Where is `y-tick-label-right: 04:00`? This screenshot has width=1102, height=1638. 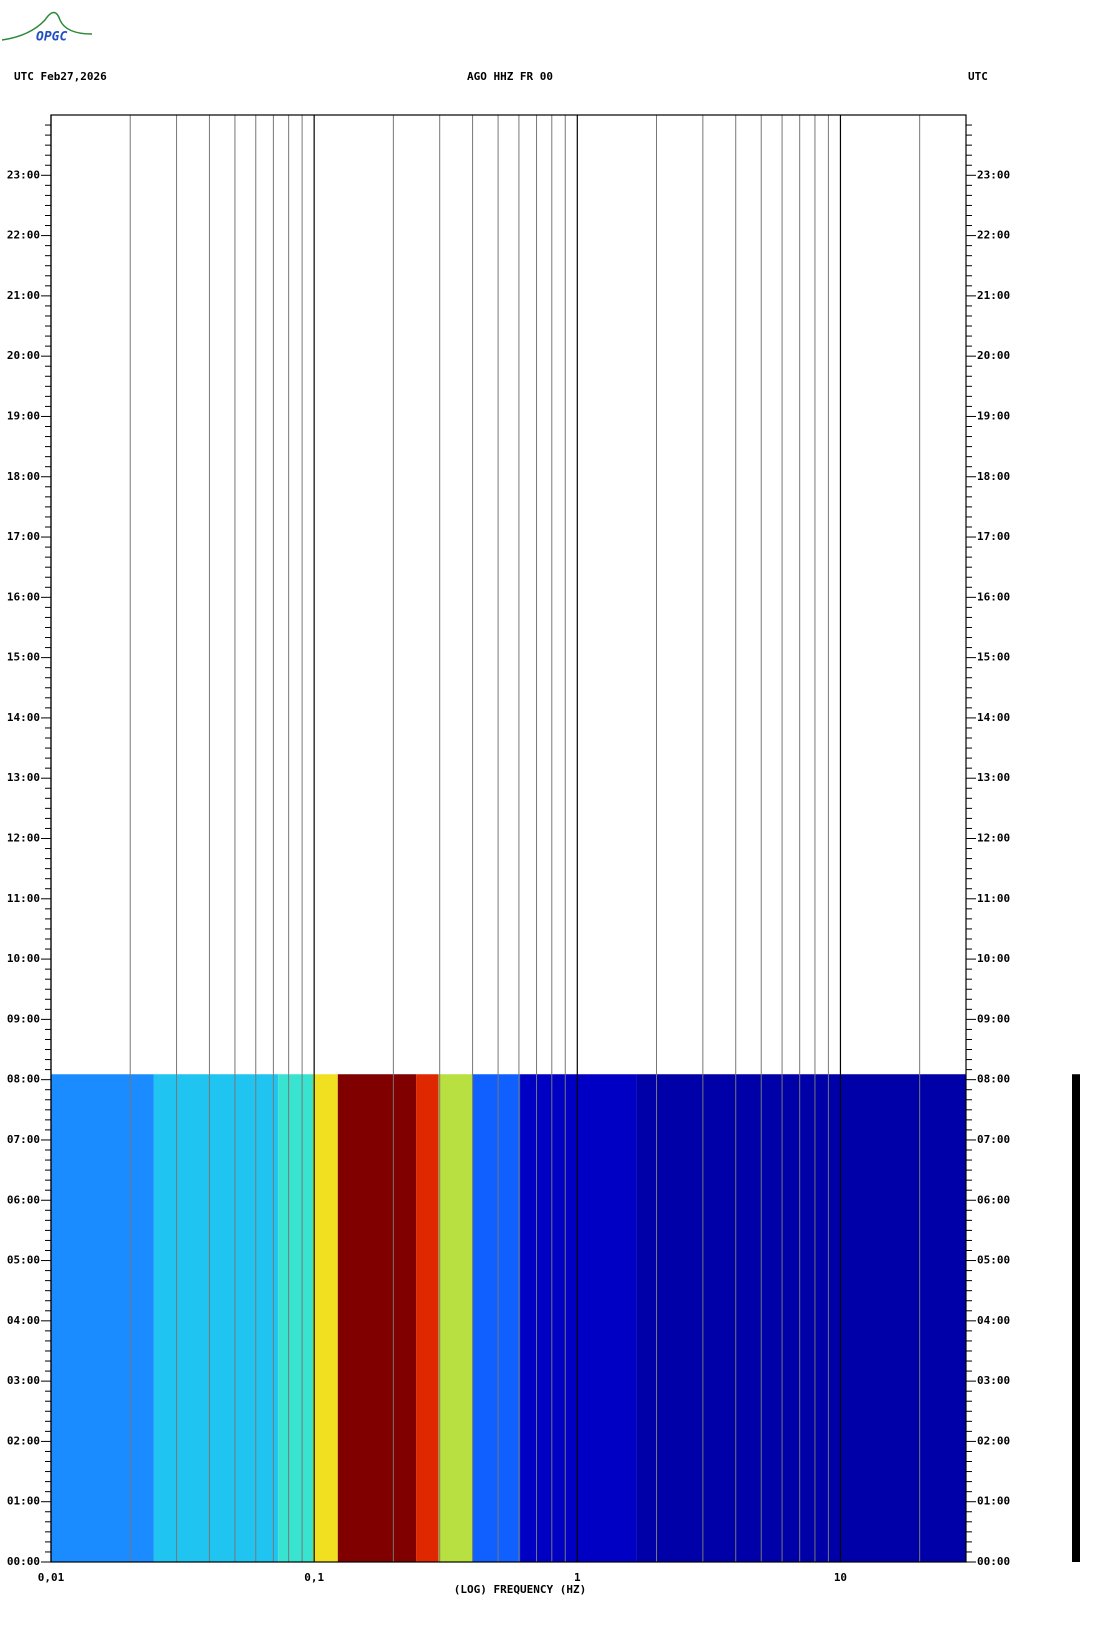
y-tick-label-right: 04:00 is located at coordinates (993, 1320).